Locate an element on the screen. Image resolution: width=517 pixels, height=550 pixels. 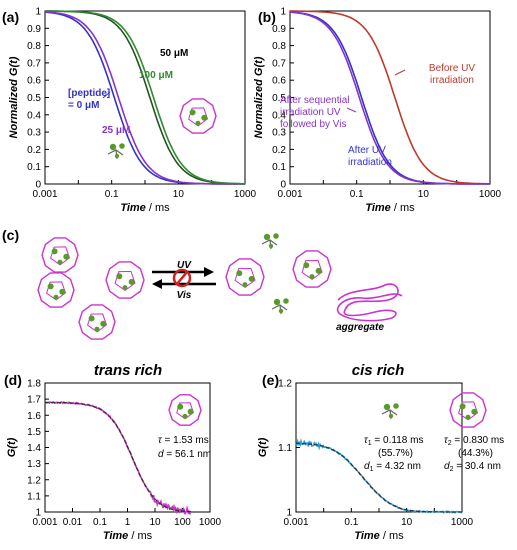
panel-label-d: (d) is located at coordinates (13, 380).